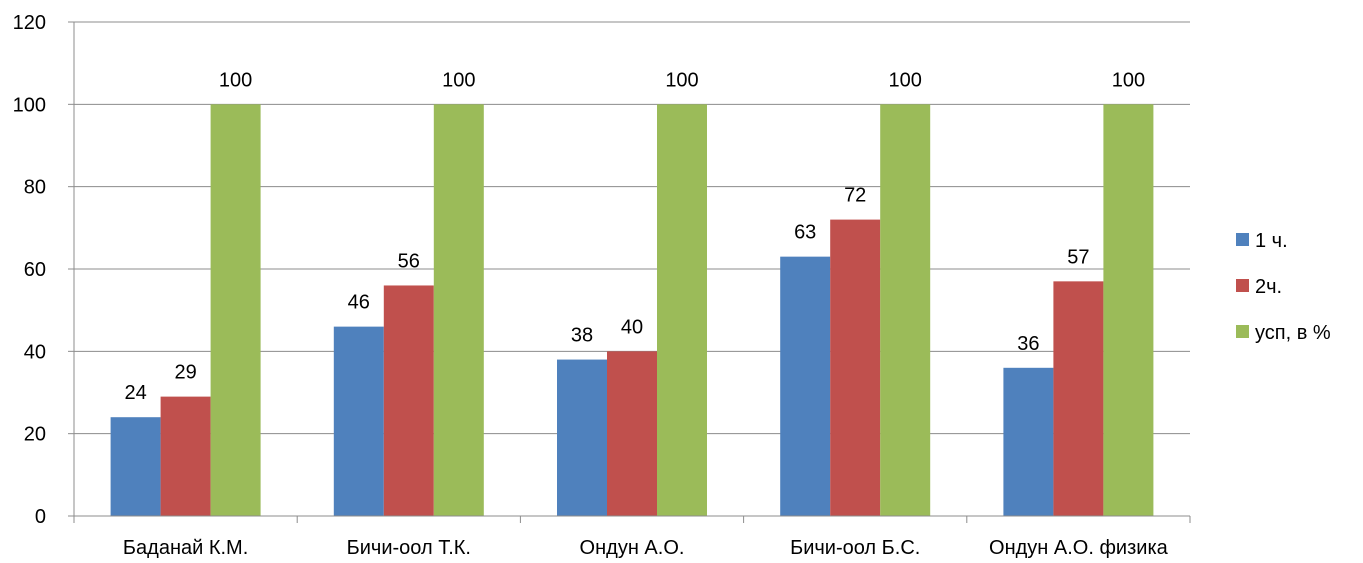 This screenshot has height=563, width=1363. I want to click on y-tick-label-5: 100, so click(29, 105).